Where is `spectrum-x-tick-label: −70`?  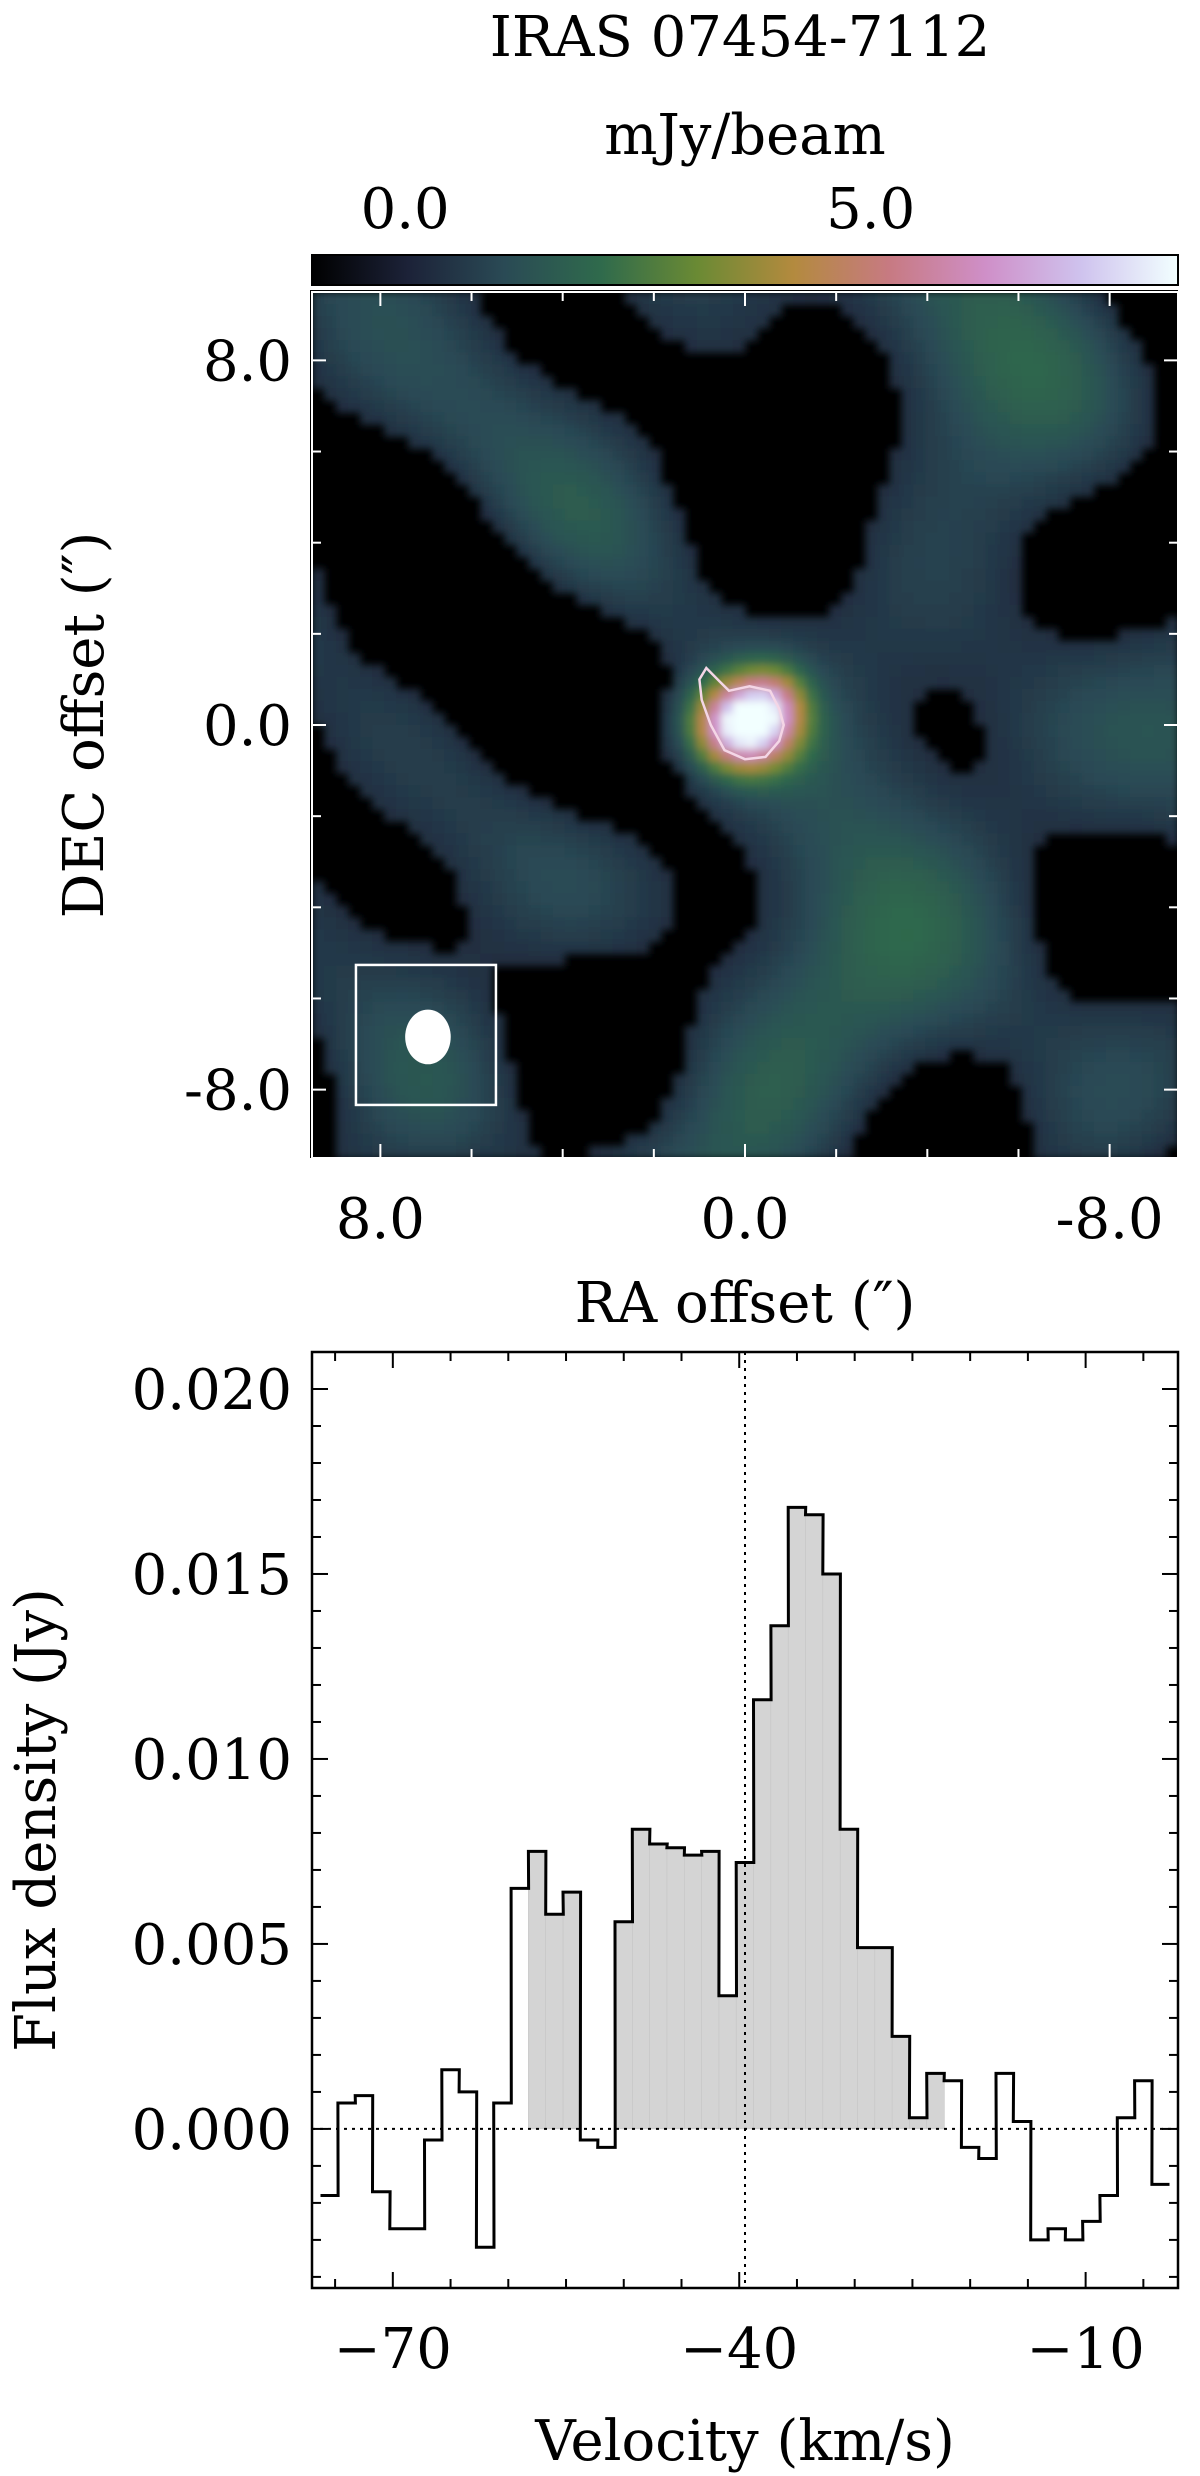 spectrum-x-tick-label: −70 is located at coordinates (393, 2349).